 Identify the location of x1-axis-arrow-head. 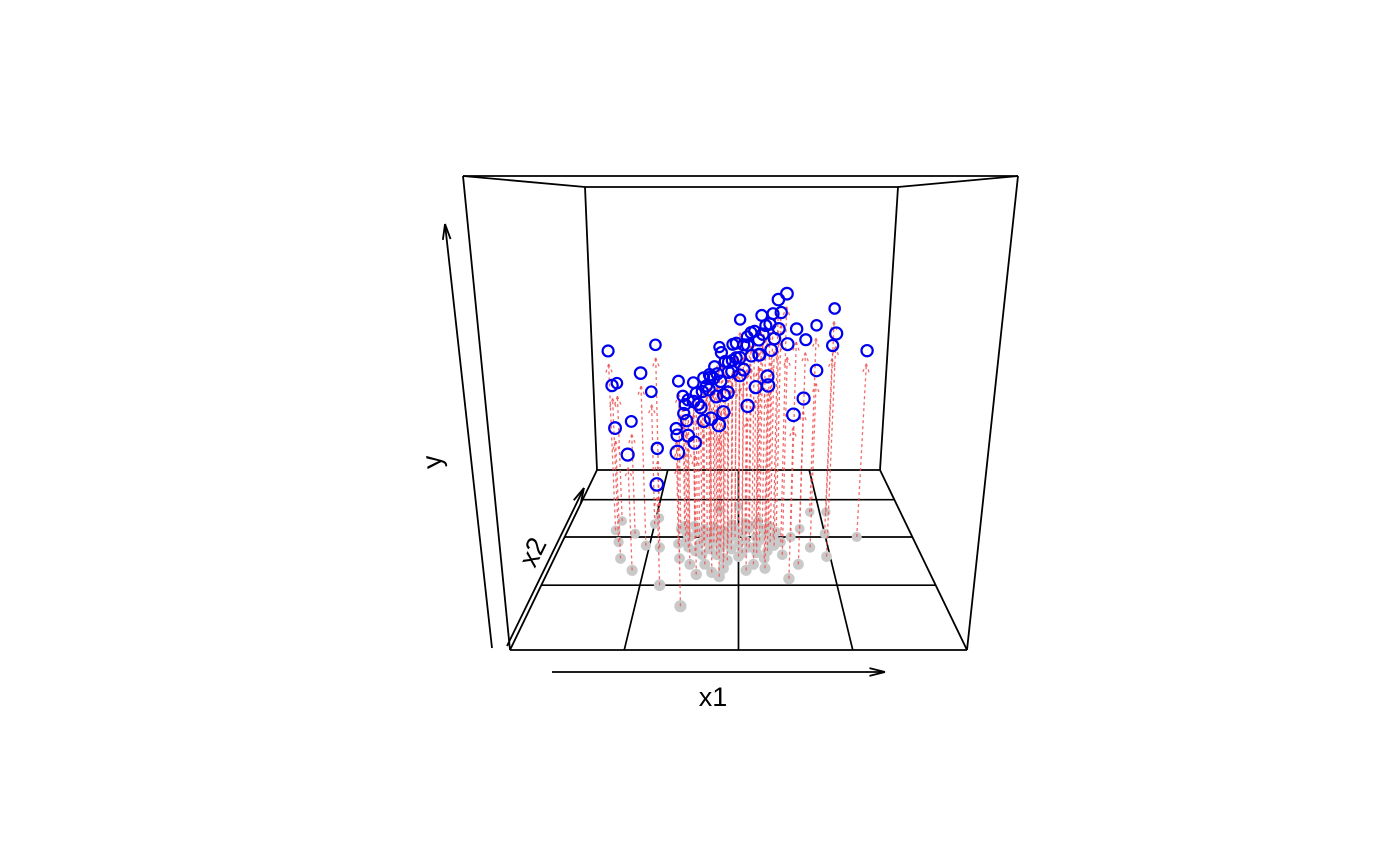
(877, 674).